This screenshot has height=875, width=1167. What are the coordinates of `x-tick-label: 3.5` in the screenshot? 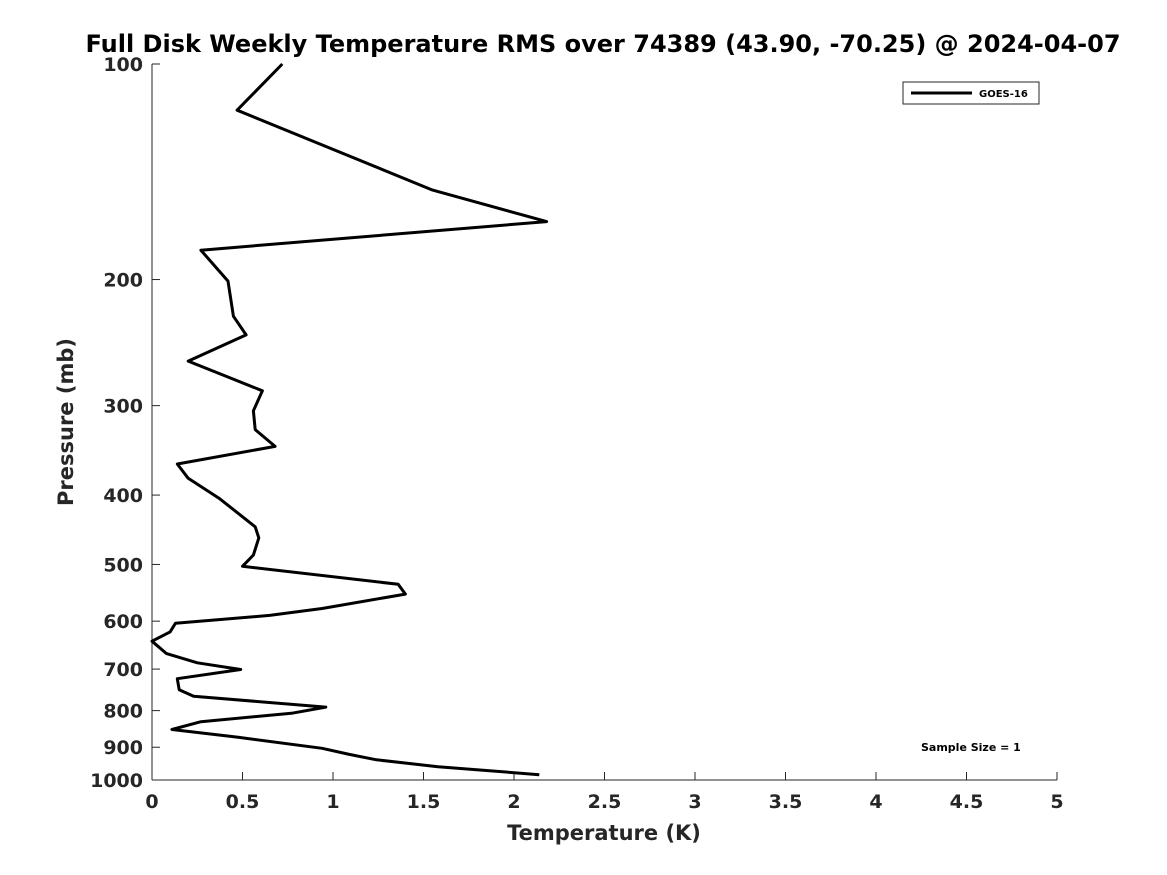 It's located at (786, 802).